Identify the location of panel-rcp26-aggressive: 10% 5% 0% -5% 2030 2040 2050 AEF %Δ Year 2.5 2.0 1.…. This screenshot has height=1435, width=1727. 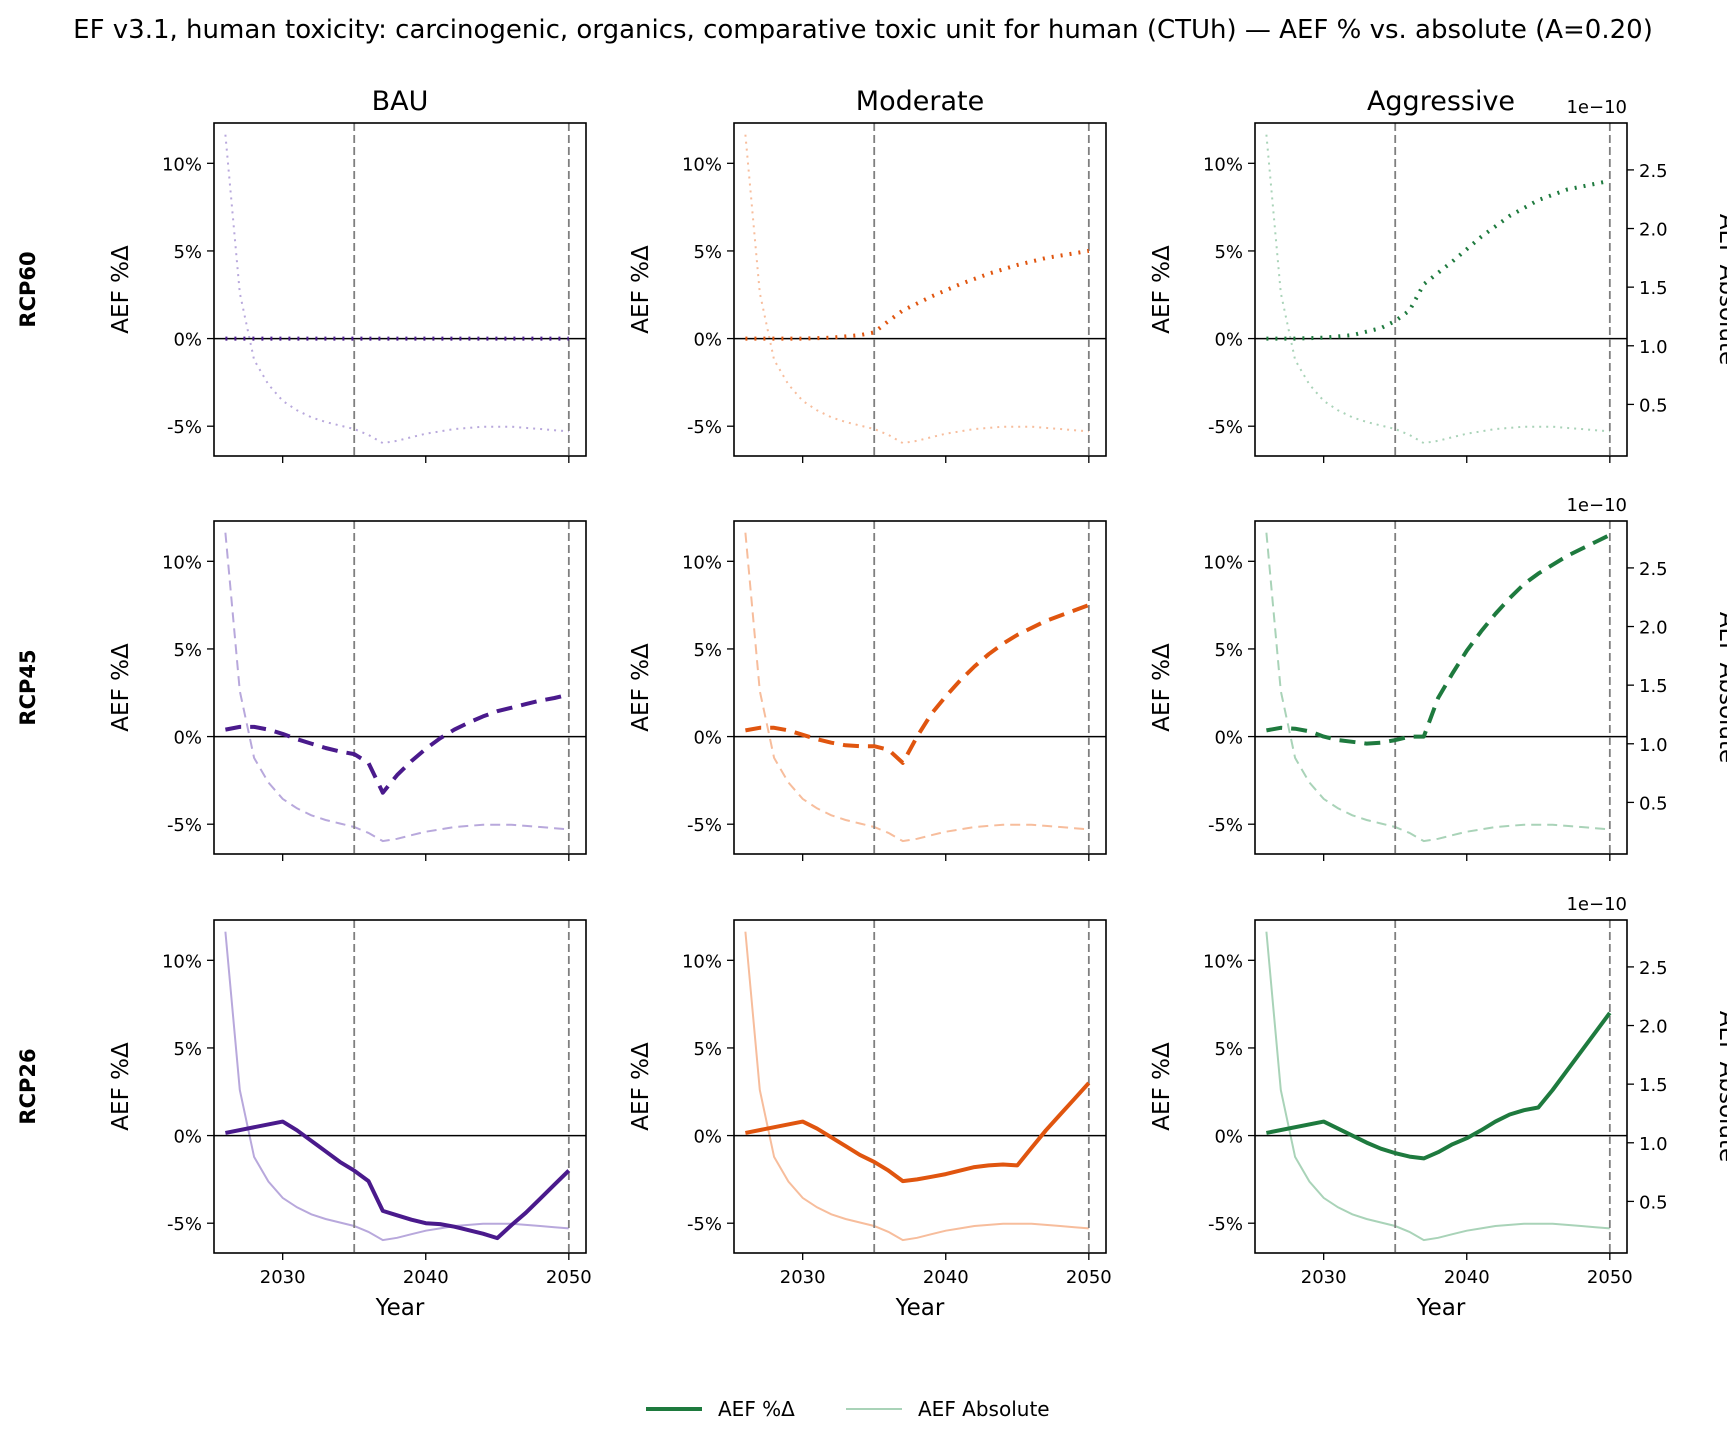
(1438, 1107).